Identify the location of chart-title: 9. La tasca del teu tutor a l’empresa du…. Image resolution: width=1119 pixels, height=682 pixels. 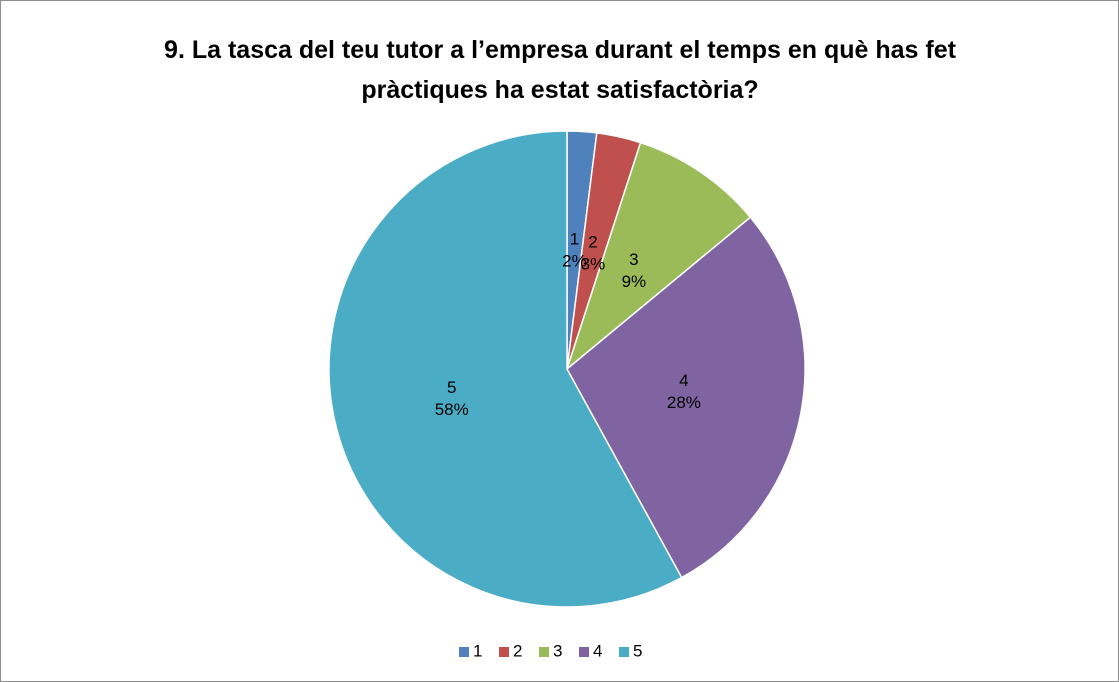
(560, 70).